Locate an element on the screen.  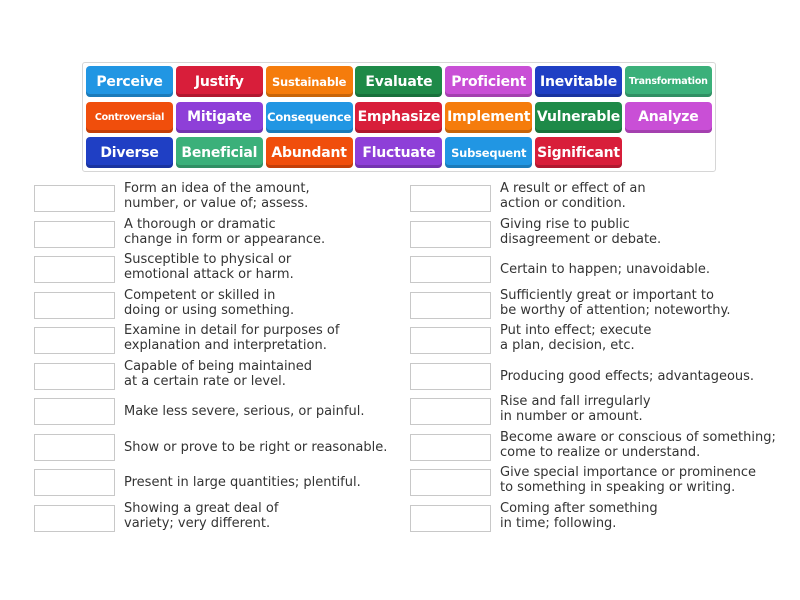
definition-line-2: variety; very different. is located at coordinates (197, 523).